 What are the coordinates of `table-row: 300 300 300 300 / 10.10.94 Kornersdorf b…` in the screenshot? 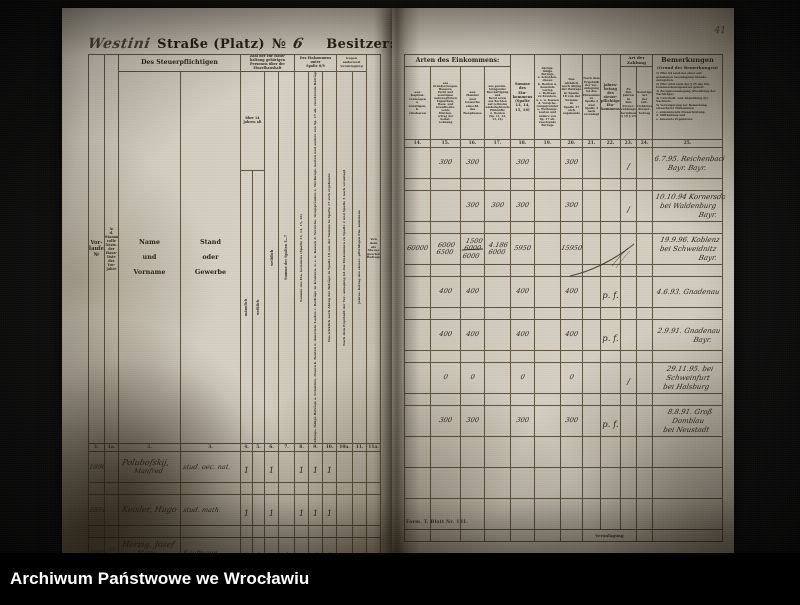 It's located at (565, 206).